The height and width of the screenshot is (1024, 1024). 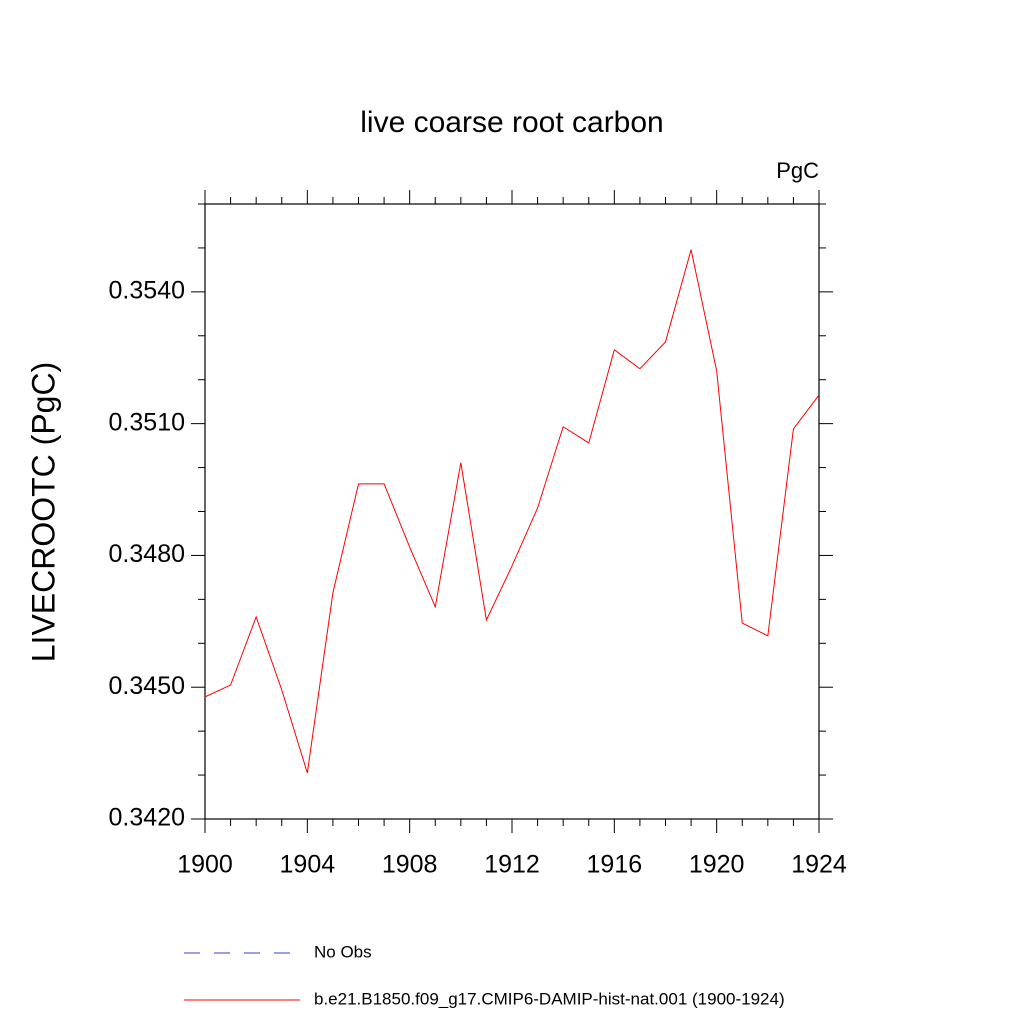 What do you see at coordinates (147, 554) in the screenshot?
I see `y-tick-label: 0.3480` at bounding box center [147, 554].